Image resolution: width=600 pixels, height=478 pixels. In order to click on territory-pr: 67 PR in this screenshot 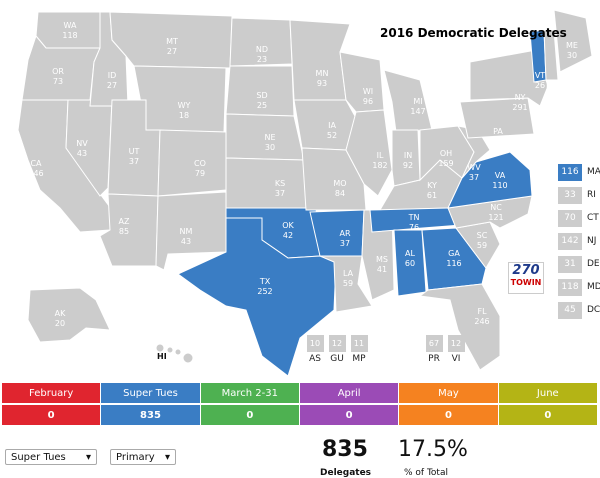, I will do `click(434, 349)`.